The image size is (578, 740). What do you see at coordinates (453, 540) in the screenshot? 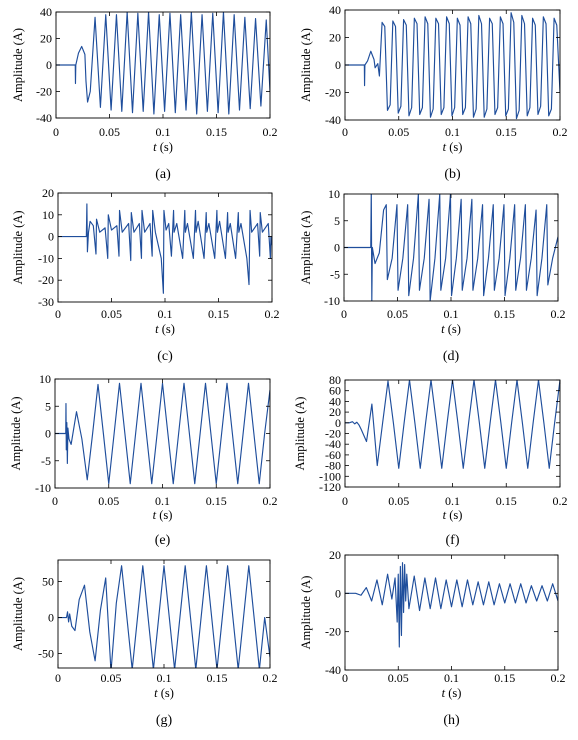
I see `panel-caption: (f)` at bounding box center [453, 540].